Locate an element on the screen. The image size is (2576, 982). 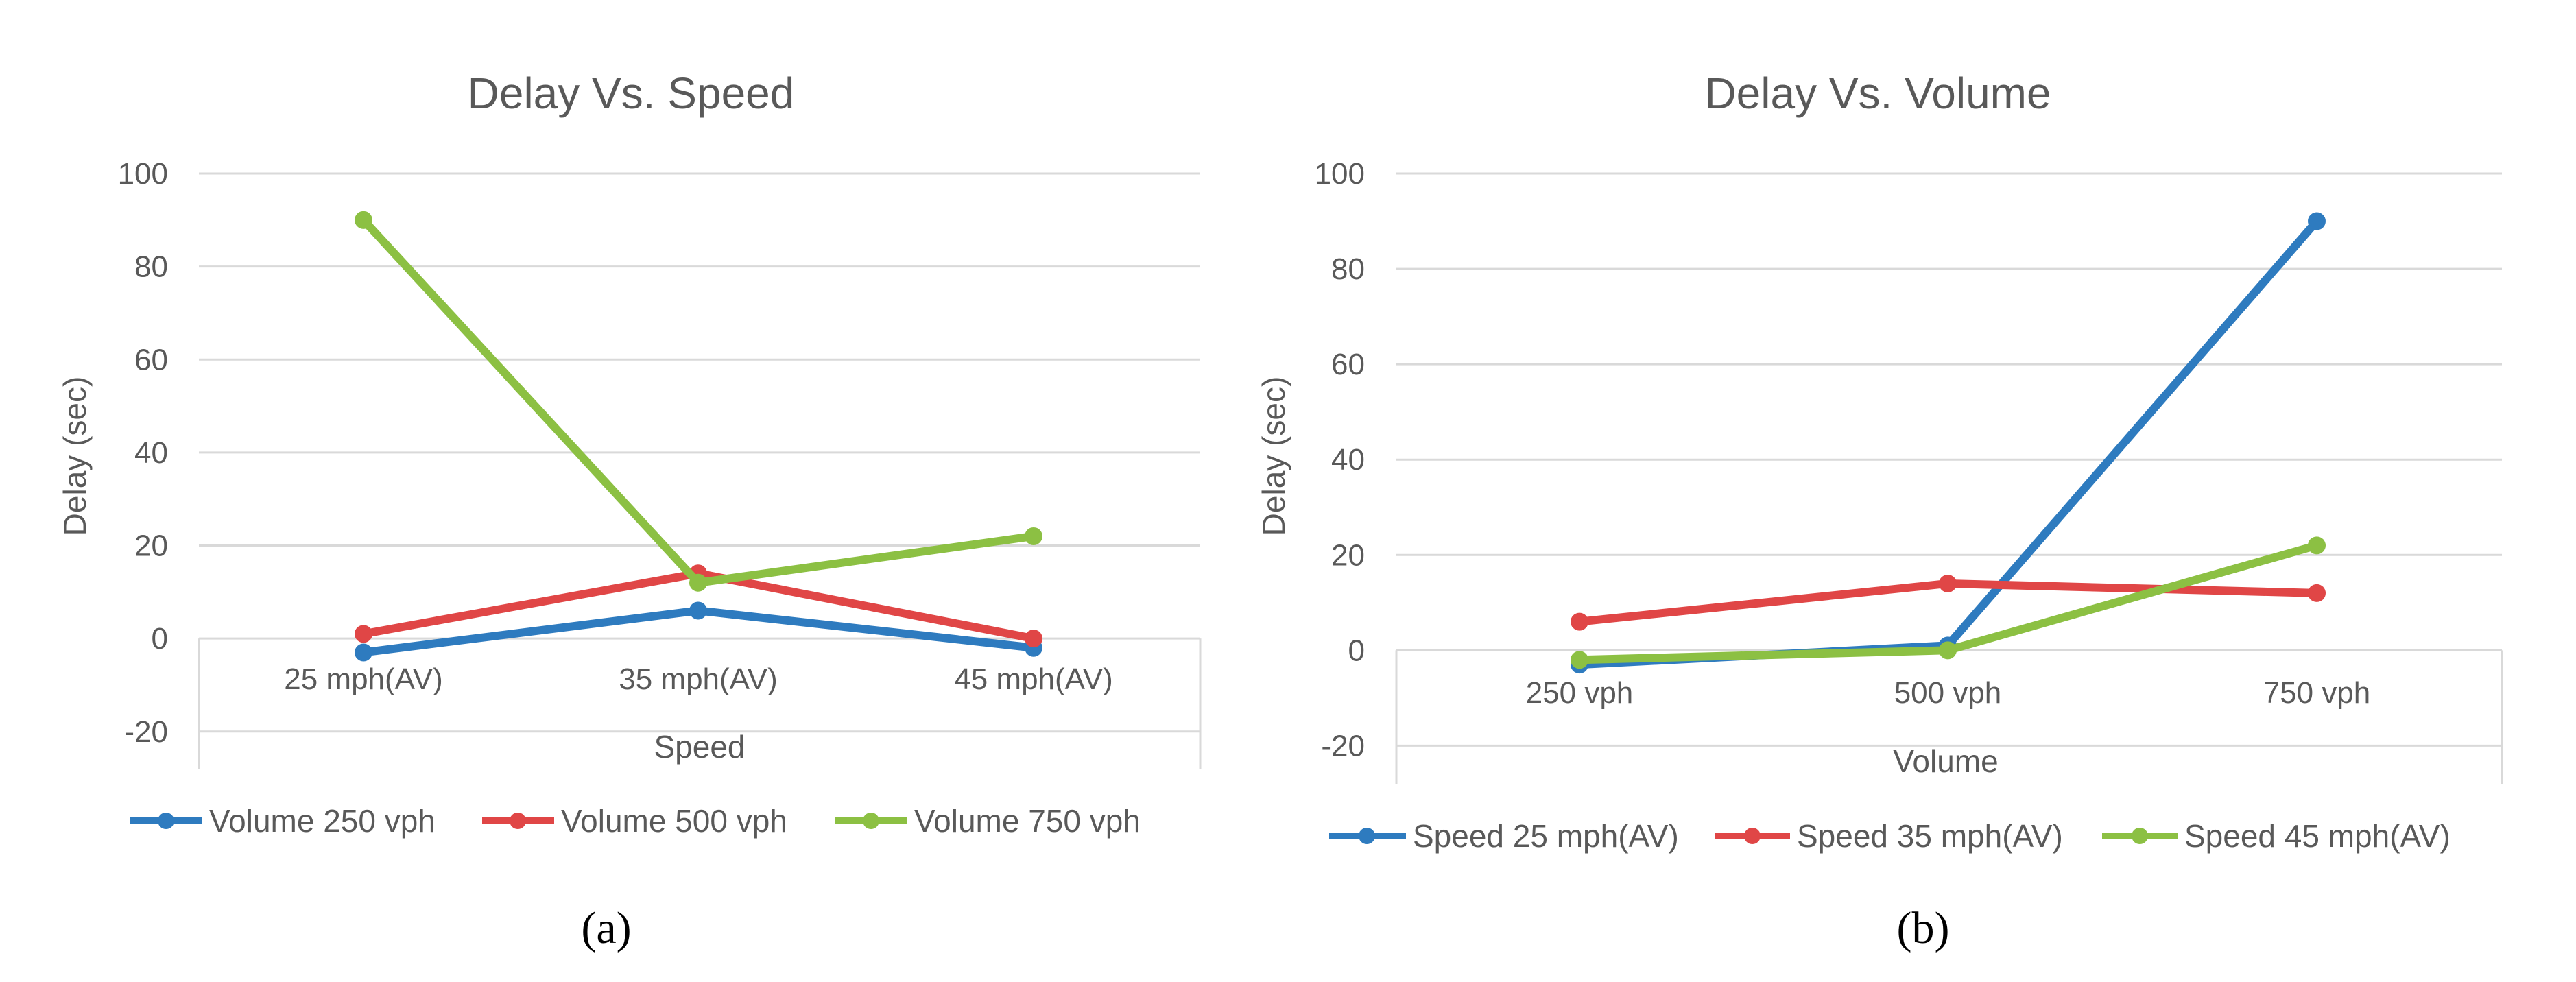
x-tick-label: 35 mph(AV) is located at coordinates (698, 679).